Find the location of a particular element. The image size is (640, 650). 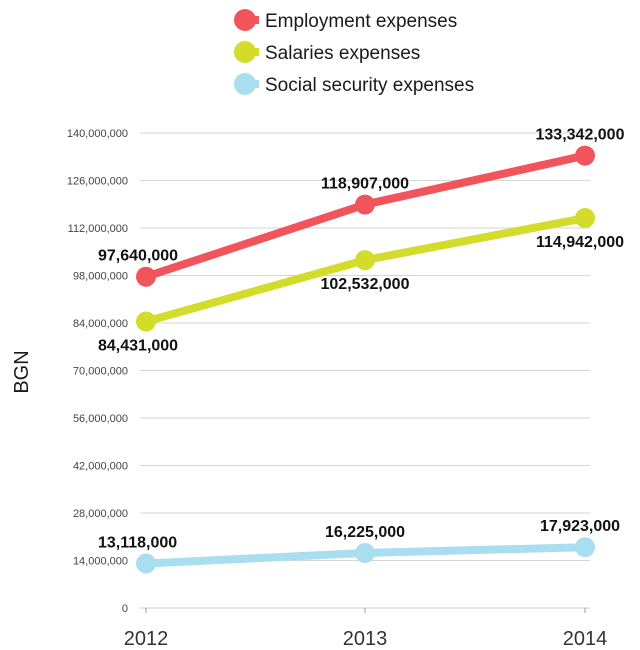

data-label: 133,342,000 is located at coordinates (580, 135).